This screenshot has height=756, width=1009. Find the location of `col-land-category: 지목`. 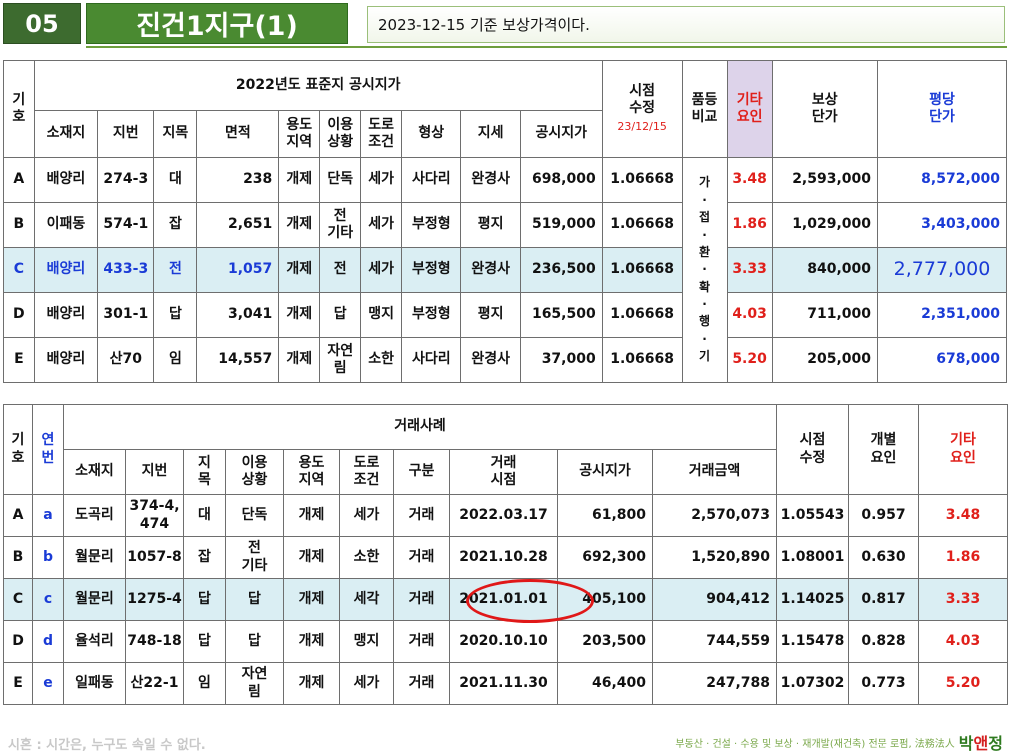

col-land-category: 지목 is located at coordinates (175, 134).